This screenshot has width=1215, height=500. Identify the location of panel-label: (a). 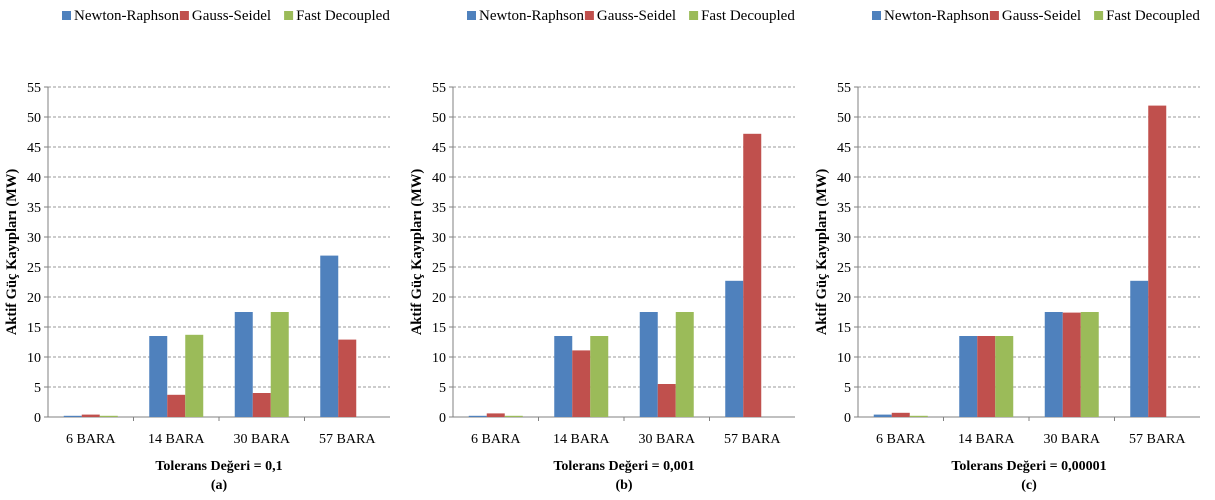
(219, 485).